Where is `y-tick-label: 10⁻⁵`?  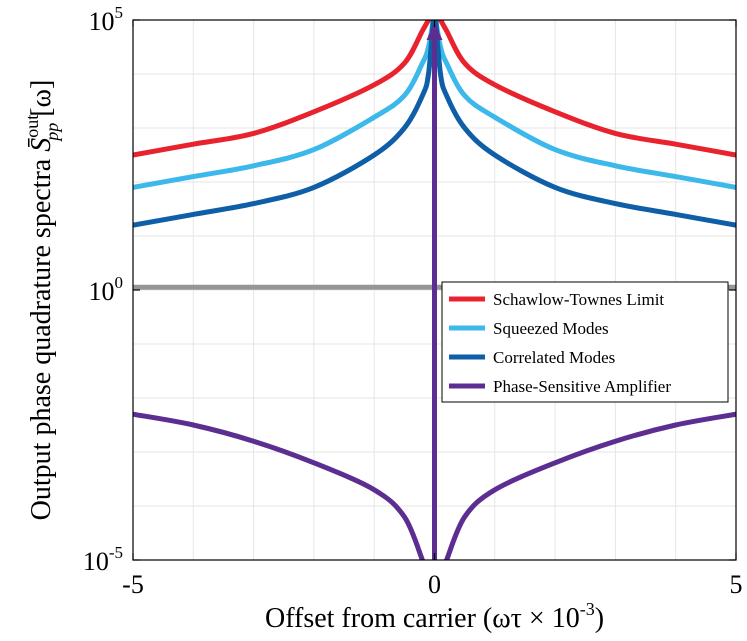
y-tick-label: 10⁻⁵ is located at coordinates (103, 559).